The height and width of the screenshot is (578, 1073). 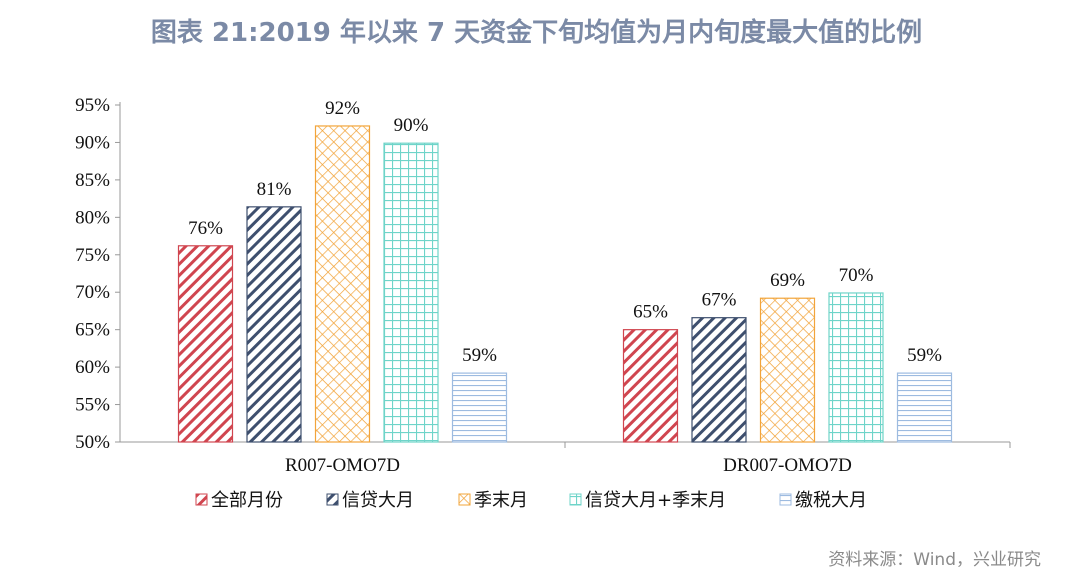 What do you see at coordinates (92, 142) in the screenshot?
I see `y-tick-label: 90%` at bounding box center [92, 142].